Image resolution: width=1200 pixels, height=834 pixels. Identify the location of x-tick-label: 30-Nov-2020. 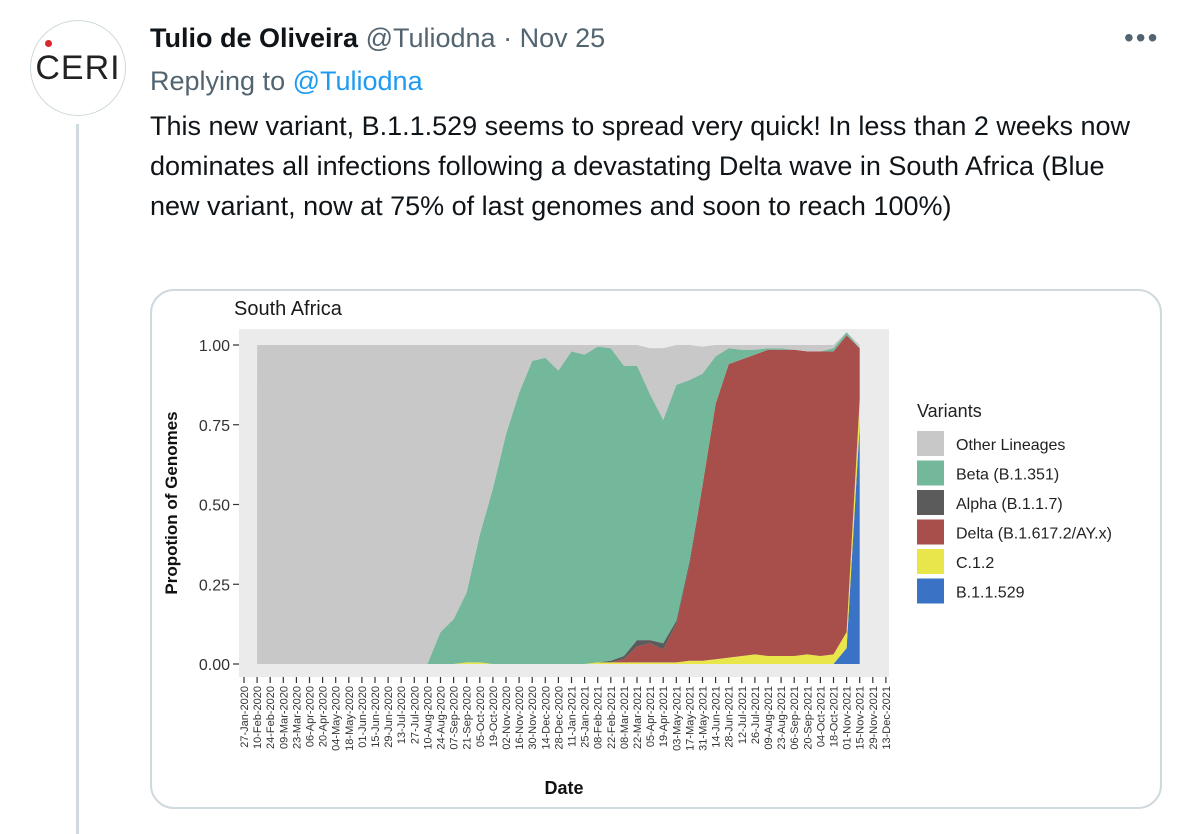
(533, 718).